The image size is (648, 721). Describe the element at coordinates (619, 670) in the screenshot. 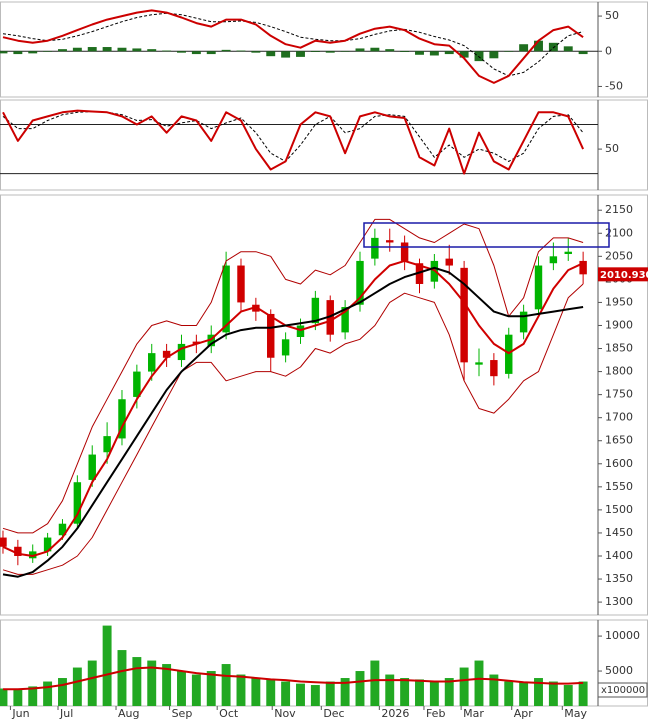

I see `y-tick-label: 5000` at that location.